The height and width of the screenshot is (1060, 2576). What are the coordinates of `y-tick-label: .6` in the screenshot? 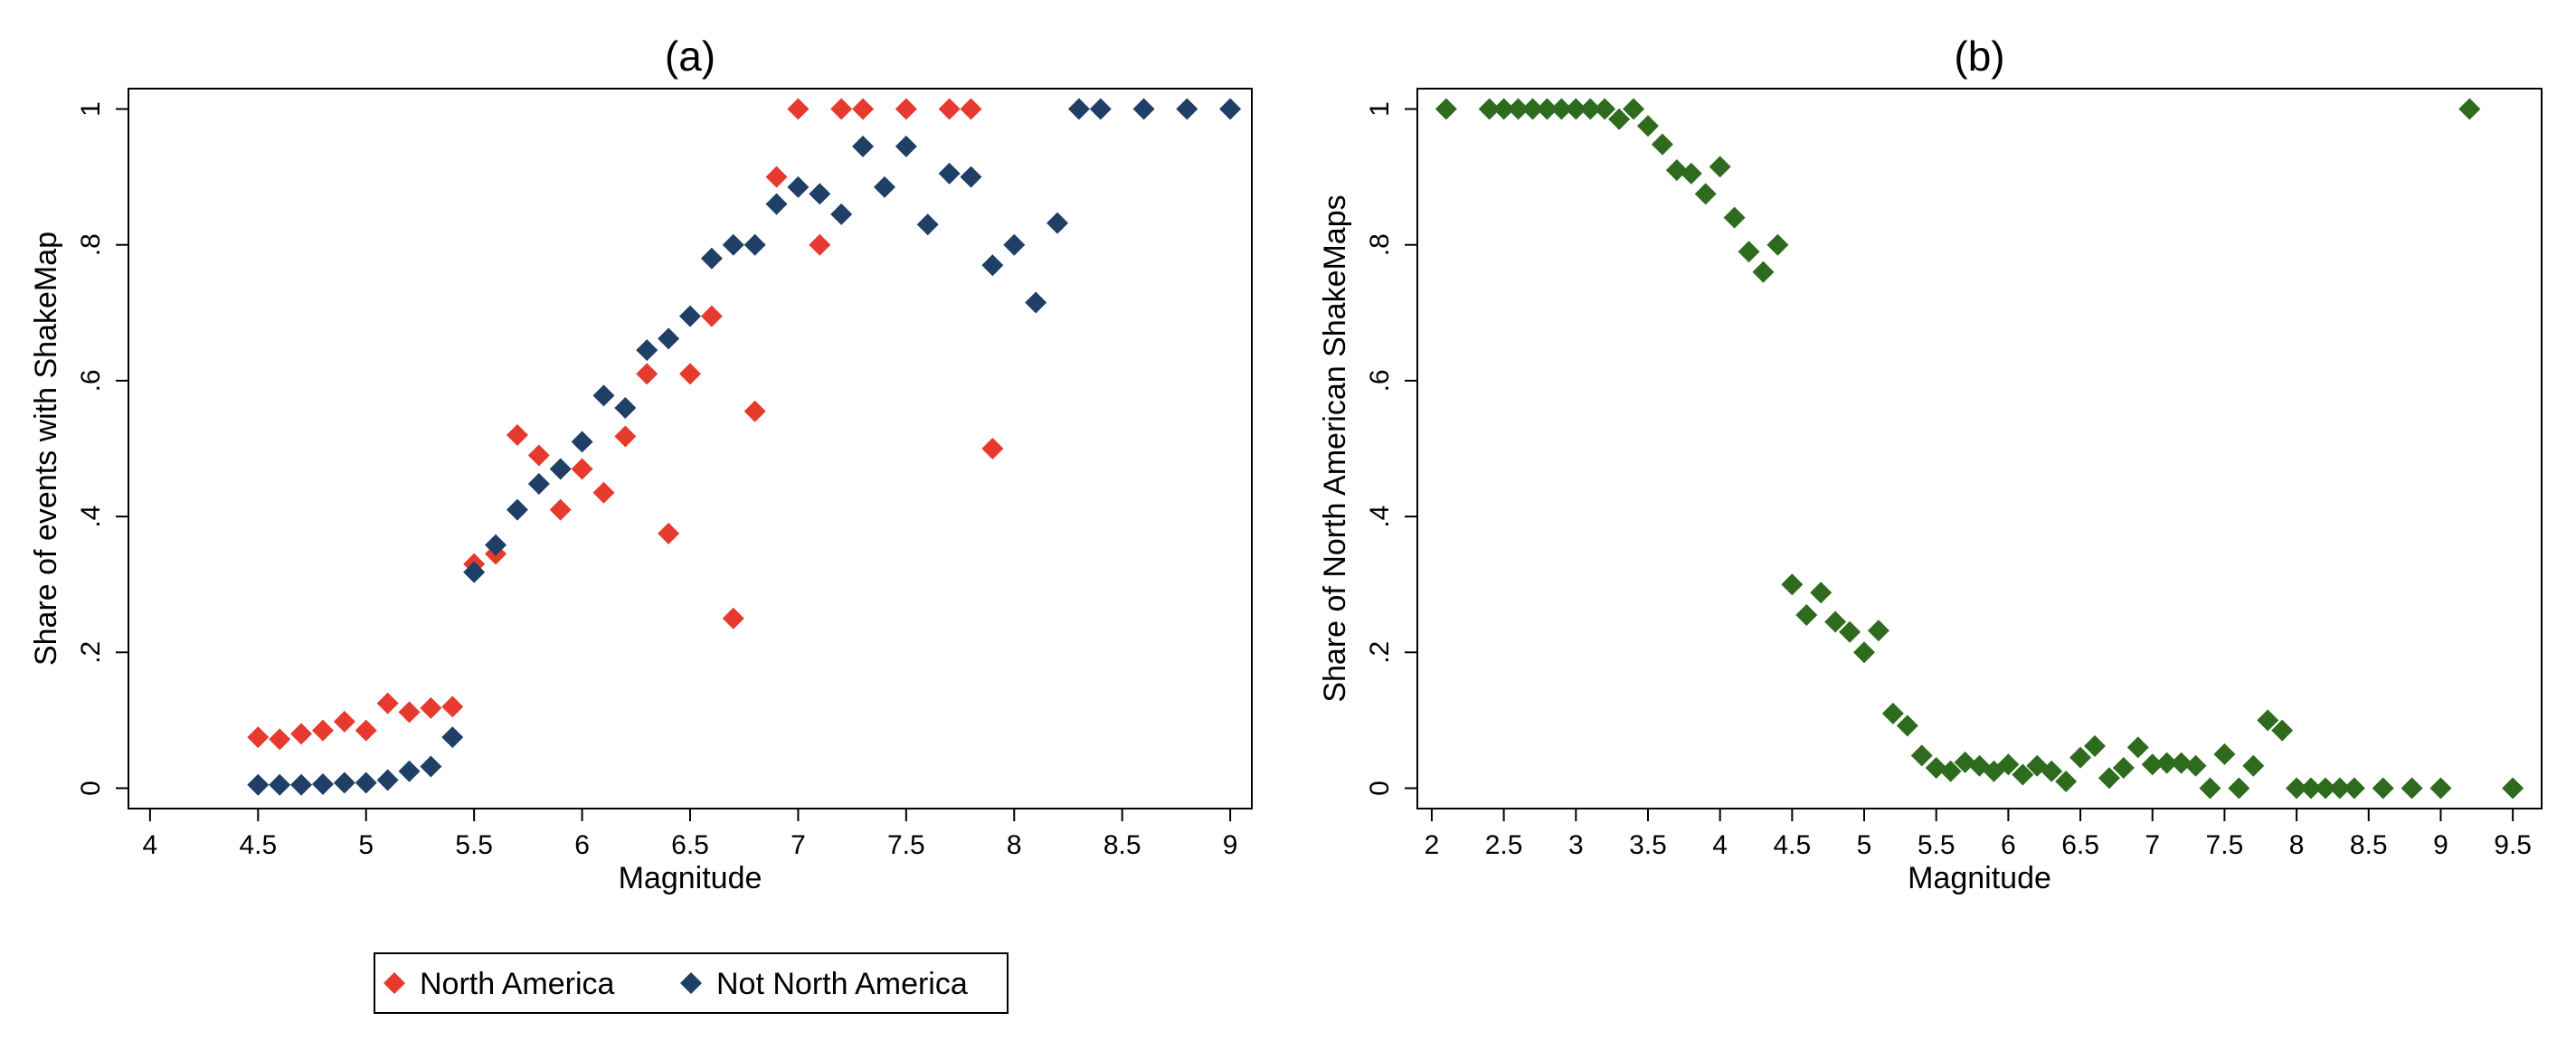 It's located at (91, 380).